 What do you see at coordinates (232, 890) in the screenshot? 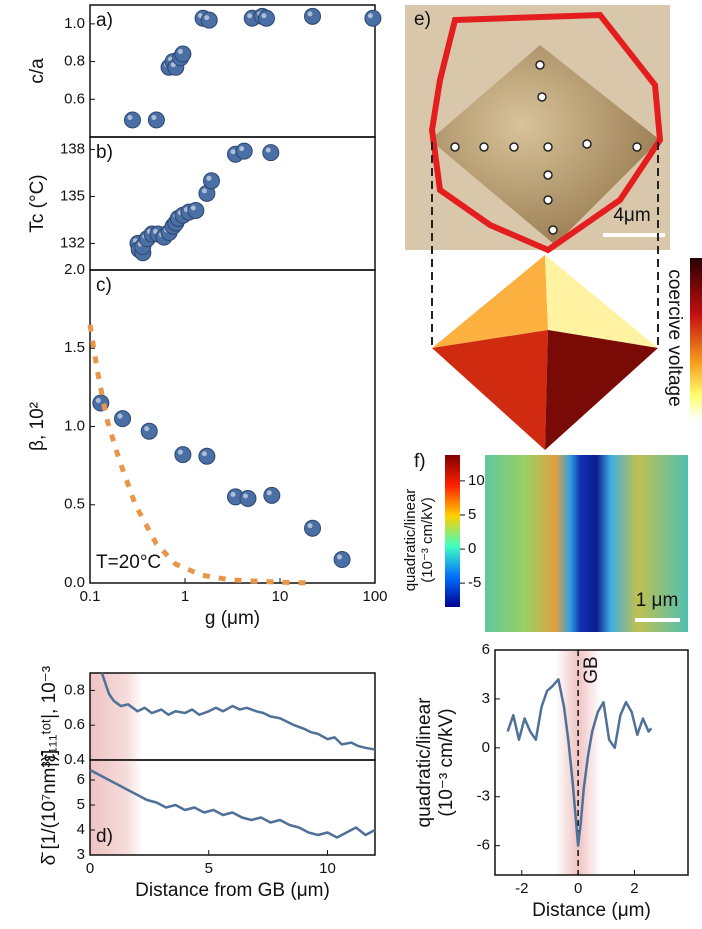
I see `x-axis-label: Distance from GB (μm)` at bounding box center [232, 890].